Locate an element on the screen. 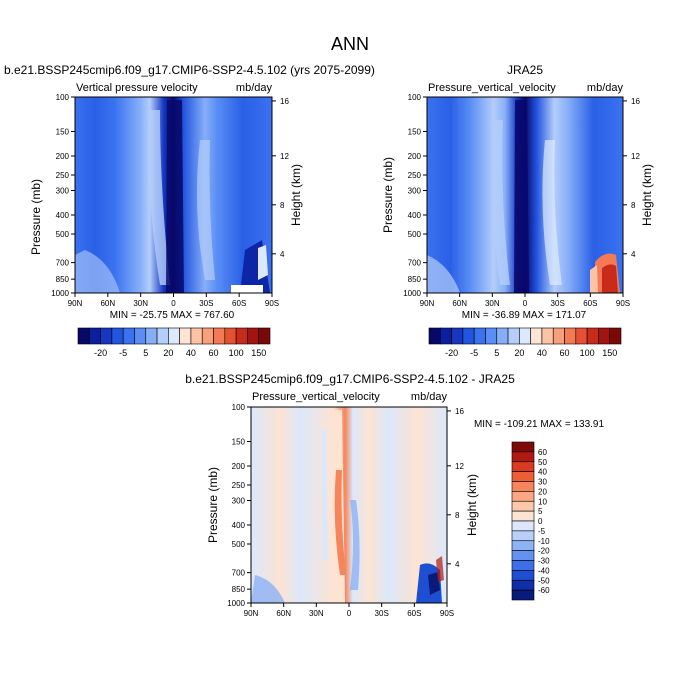 The image size is (700, 700). panel-1-min-max: MIN = -25.75 MAX = 767.60 is located at coordinates (172, 315).